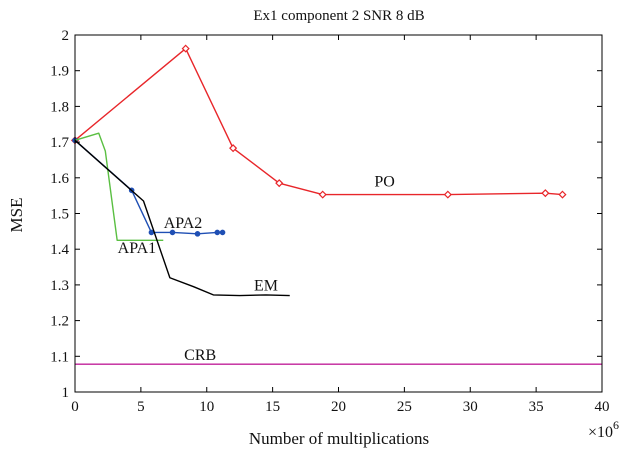  I want to click on y-tick-label: 1.3, so click(59, 286).